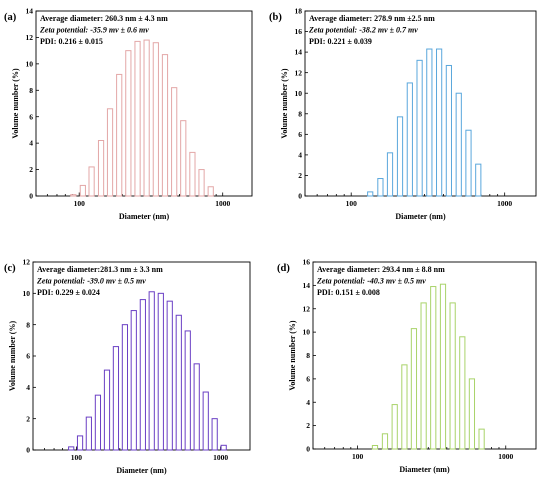 Image resolution: width=550 pixels, height=480 pixels. Describe the element at coordinates (299, 11) in the screenshot. I see `y-tick-label: 18` at that location.